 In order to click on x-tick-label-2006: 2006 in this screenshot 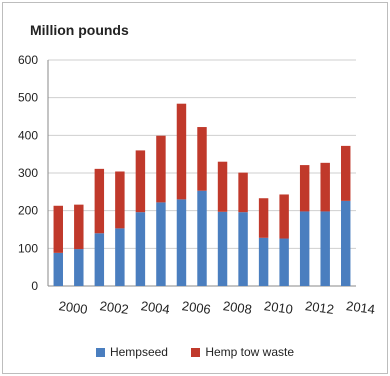, I will do `click(196, 307)`.